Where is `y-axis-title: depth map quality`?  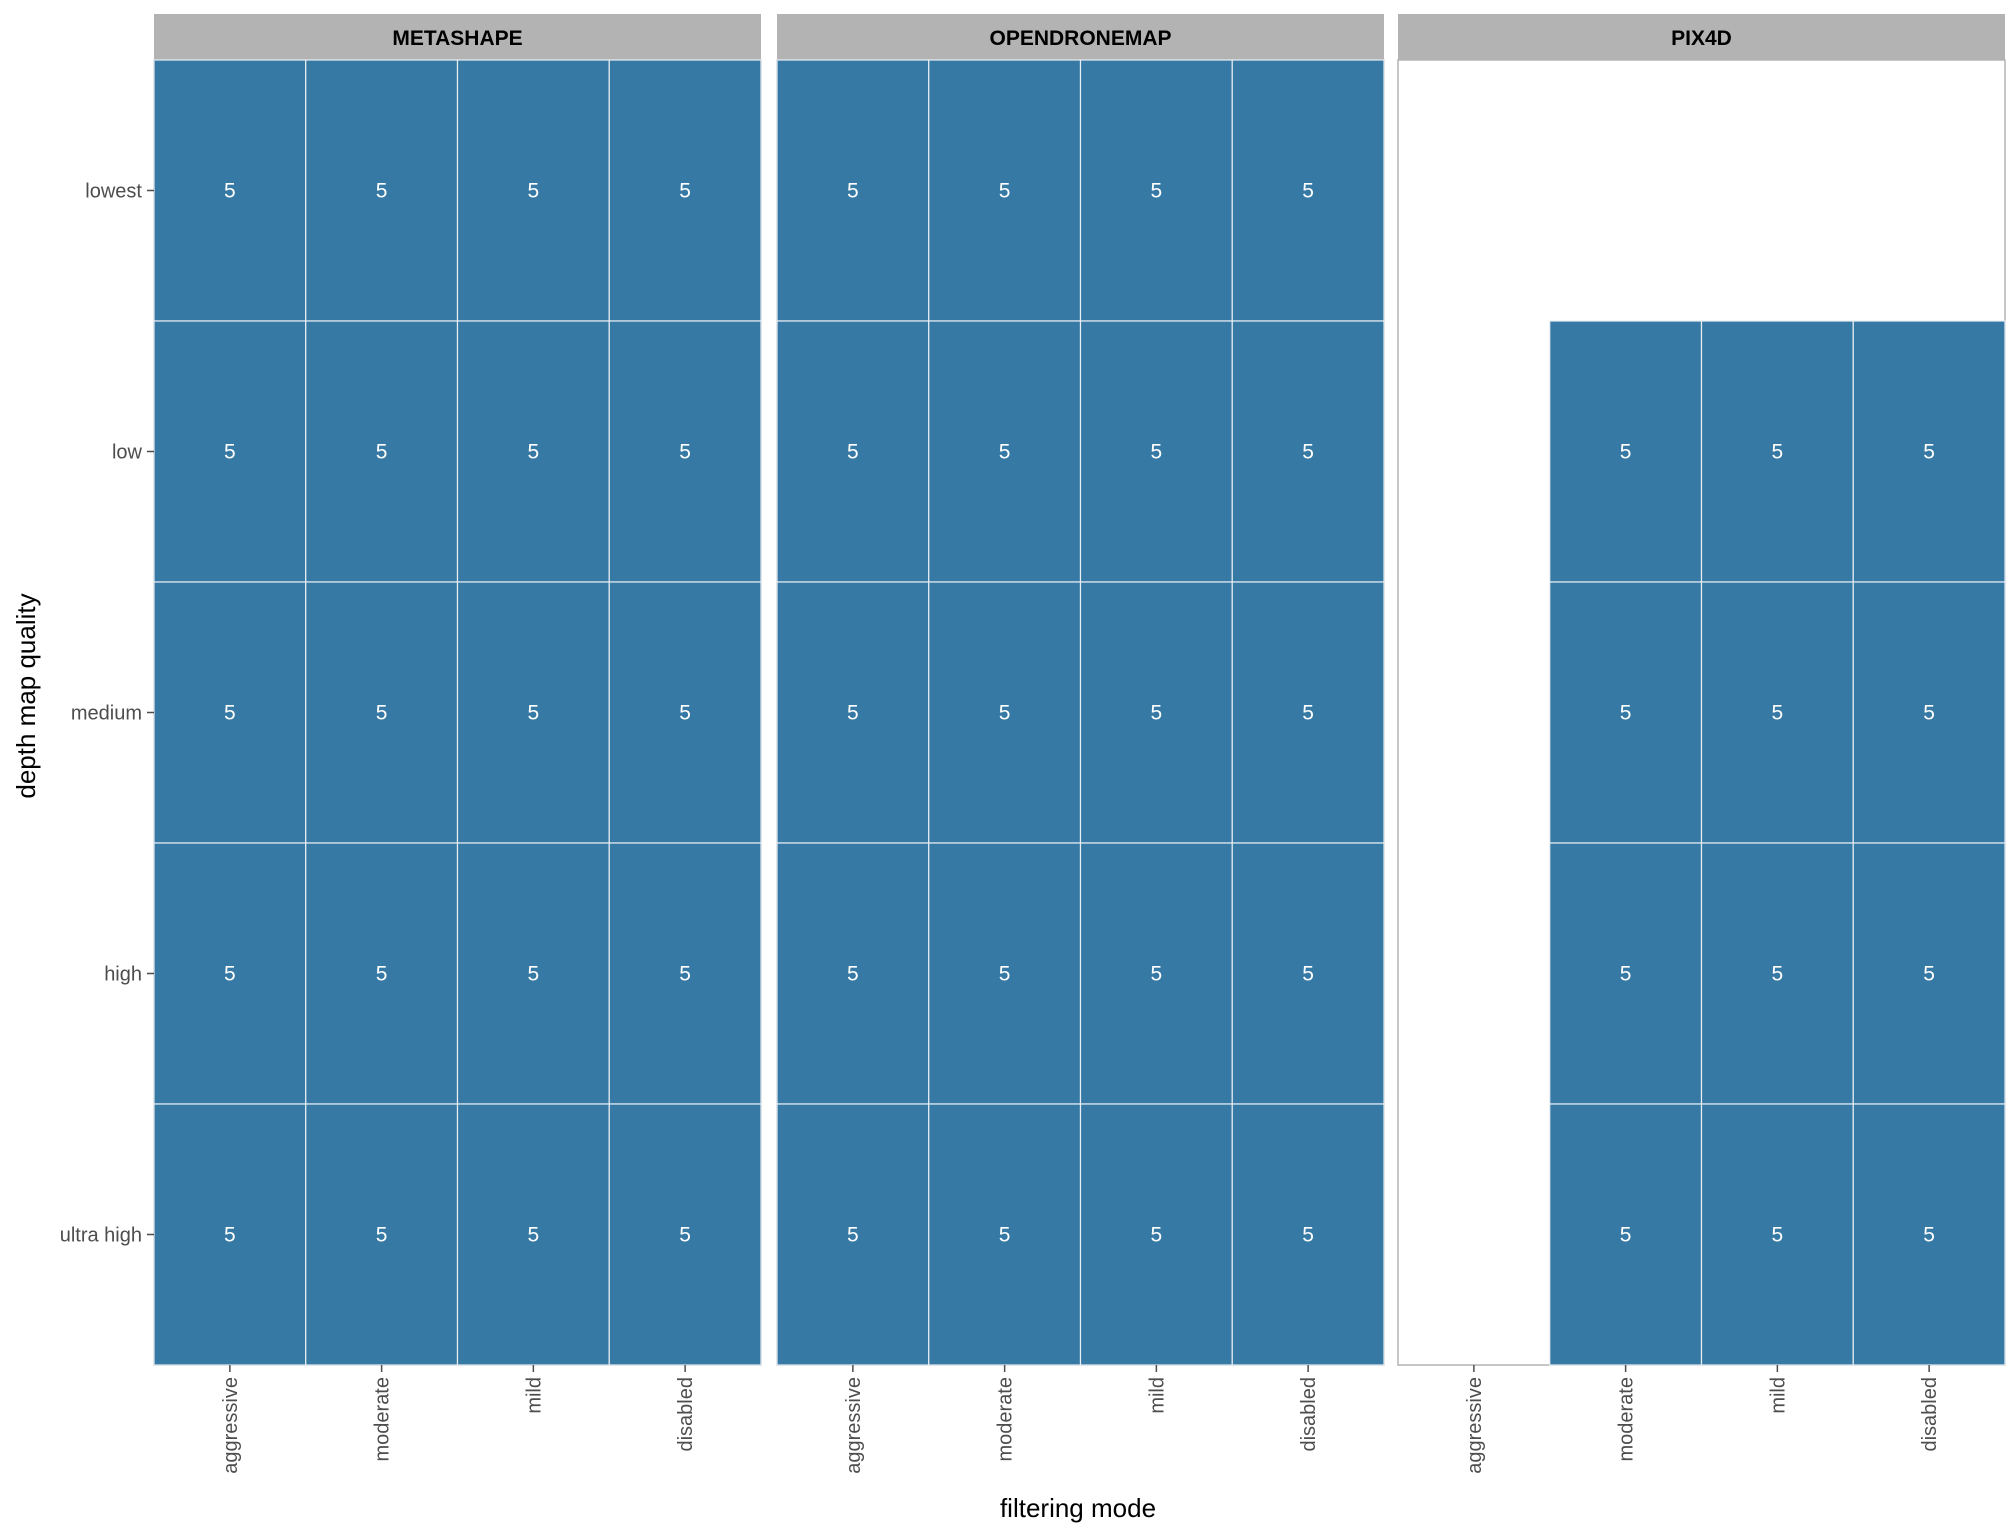
y-axis-title: depth map quality is located at coordinates (26, 695).